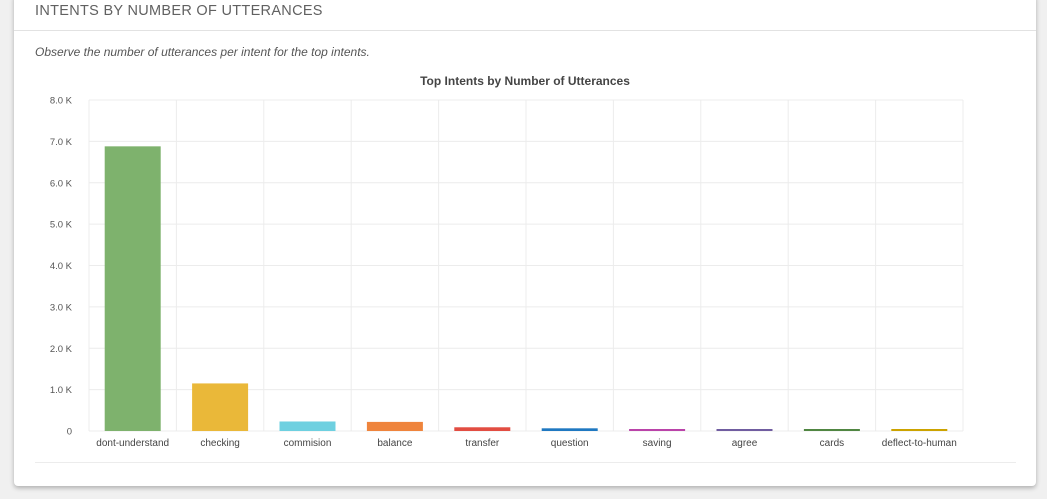  What do you see at coordinates (69, 432) in the screenshot?
I see `y-tick-label: 0` at bounding box center [69, 432].